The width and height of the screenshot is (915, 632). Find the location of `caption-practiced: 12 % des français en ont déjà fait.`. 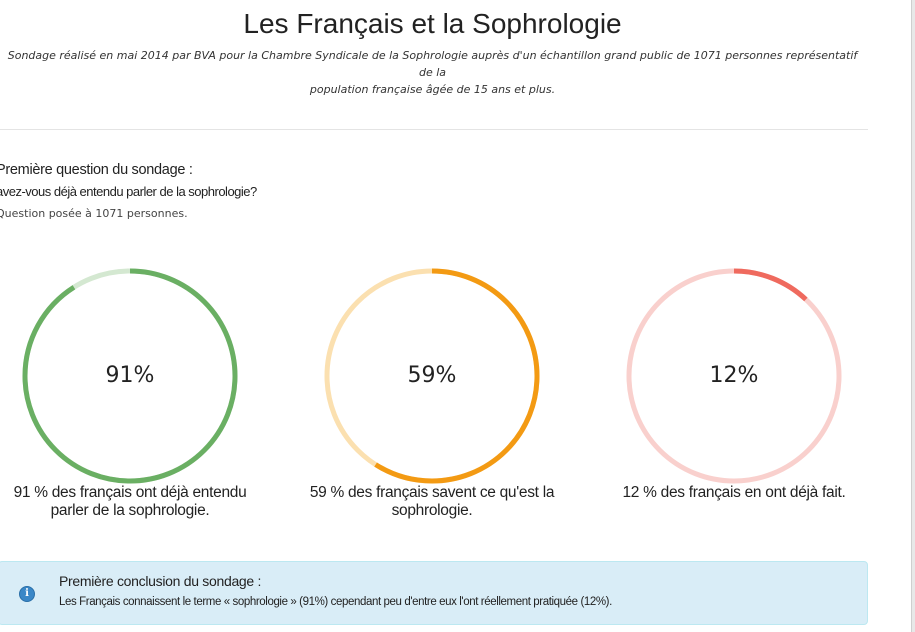

caption-practiced: 12 % des français en ont déjà fait. is located at coordinates (734, 493).